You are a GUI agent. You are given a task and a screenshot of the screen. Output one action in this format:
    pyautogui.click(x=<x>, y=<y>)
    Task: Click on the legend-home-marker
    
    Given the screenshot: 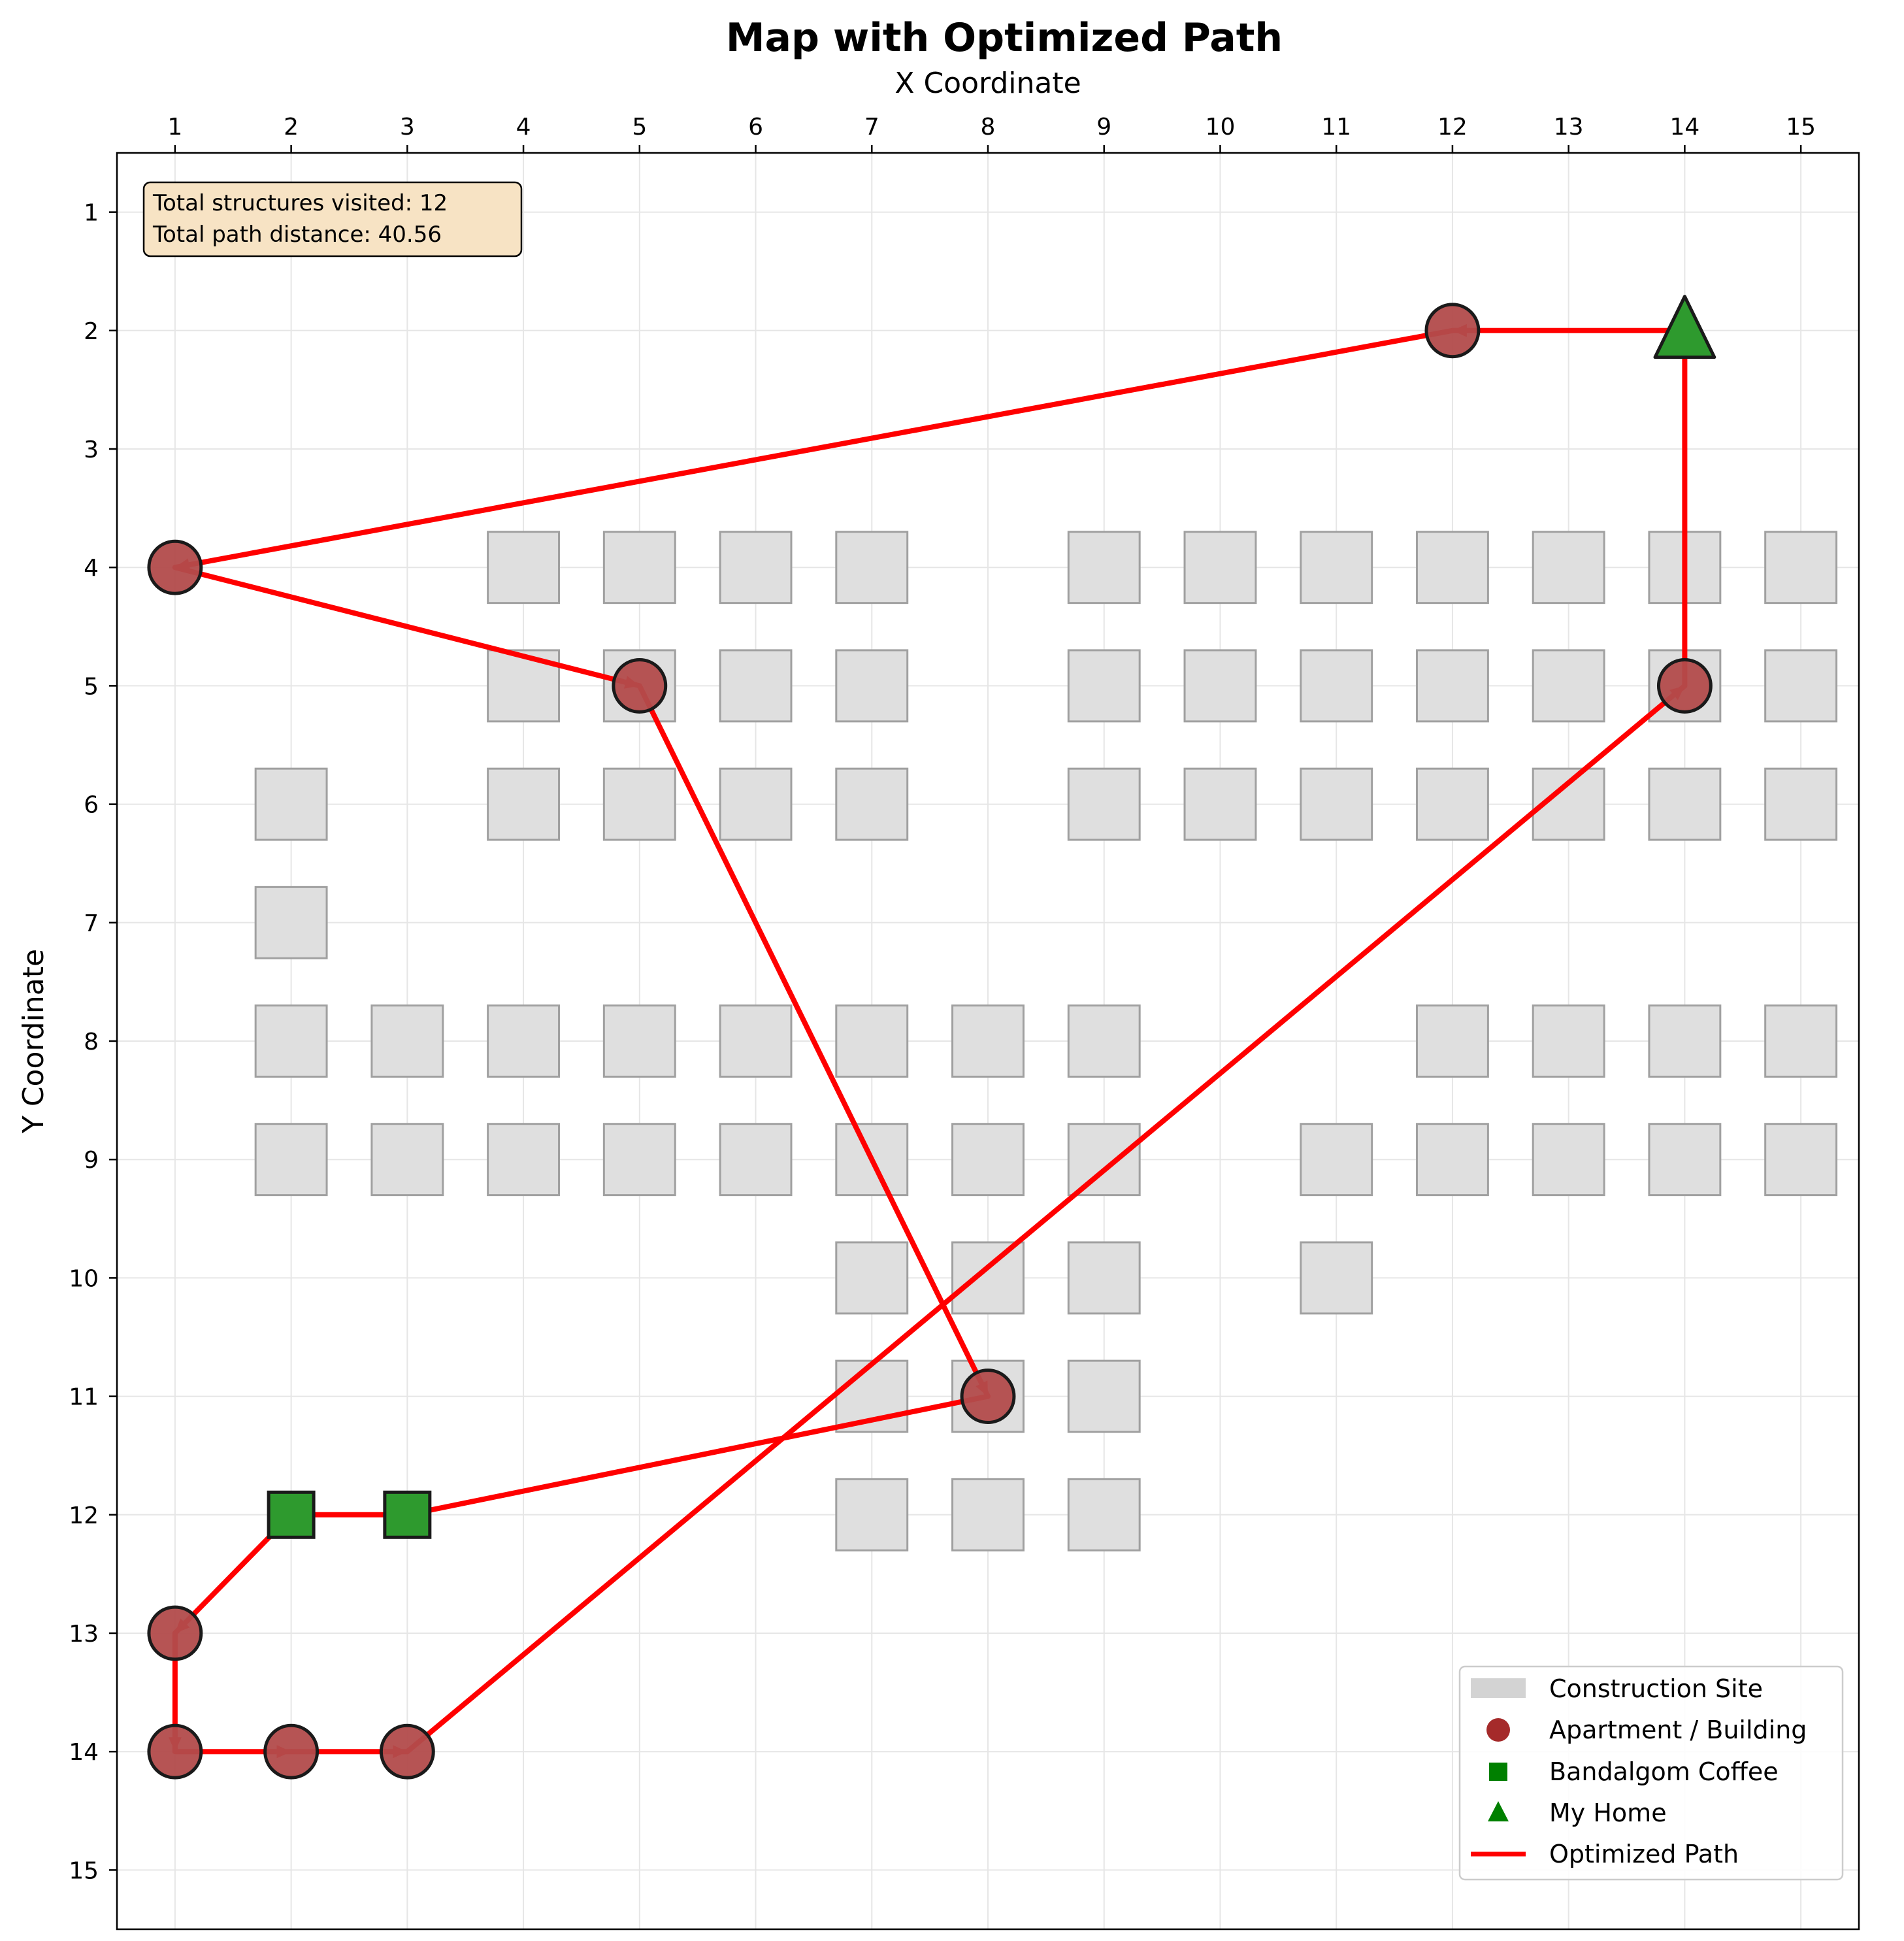 What is the action you would take?
    pyautogui.click(x=1498, y=1811)
    